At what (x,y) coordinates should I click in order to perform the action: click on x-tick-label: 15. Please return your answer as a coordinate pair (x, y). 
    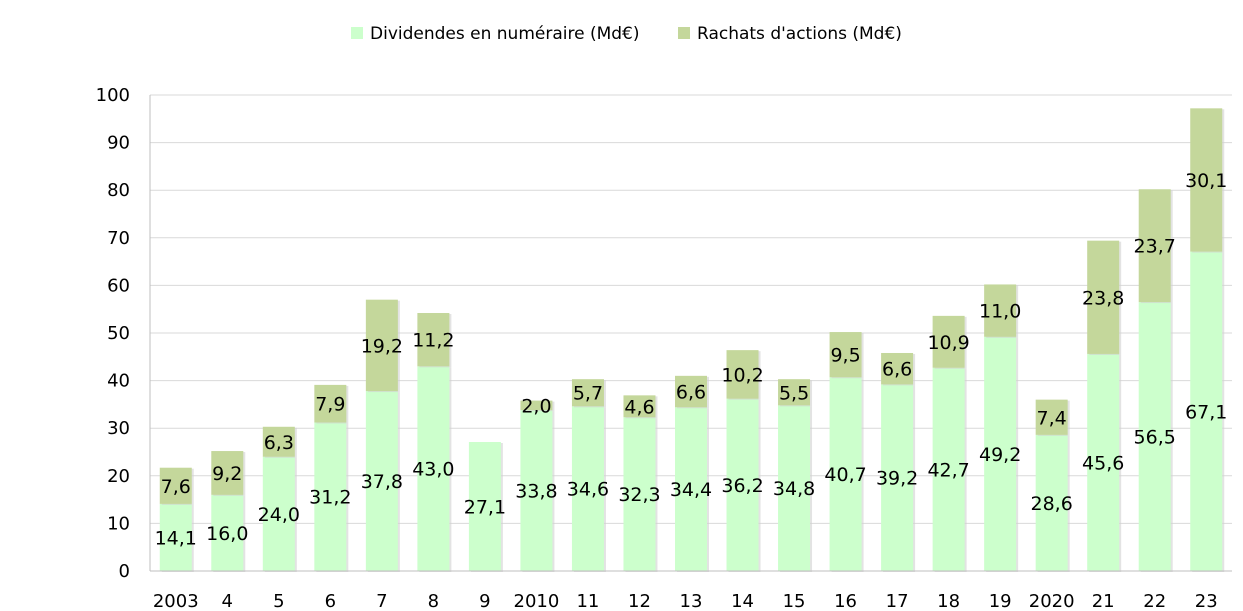
    Looking at the image, I should click on (794, 601).